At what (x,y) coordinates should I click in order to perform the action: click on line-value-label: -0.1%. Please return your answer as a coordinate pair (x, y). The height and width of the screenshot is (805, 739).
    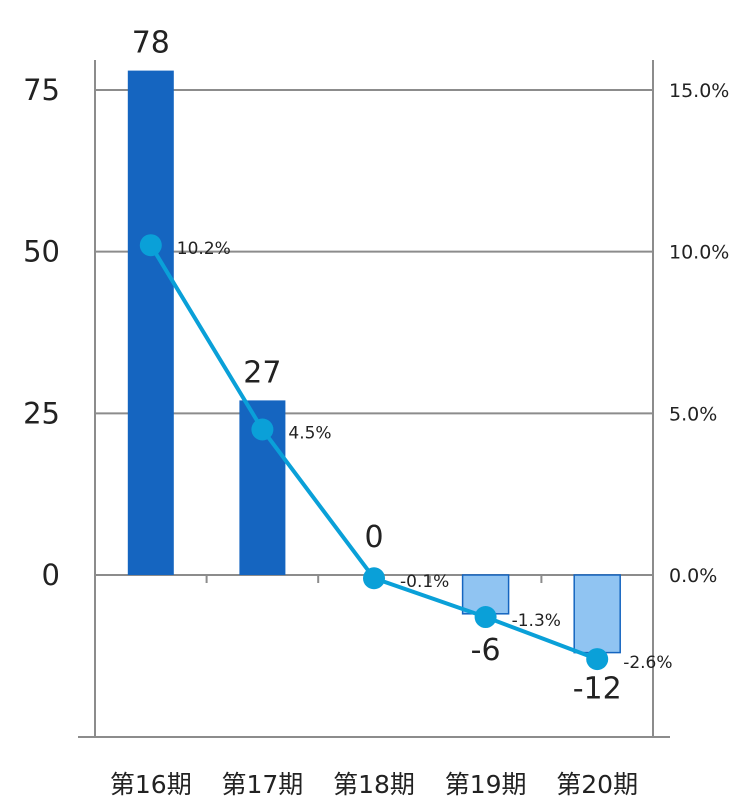
    Looking at the image, I should click on (424, 582).